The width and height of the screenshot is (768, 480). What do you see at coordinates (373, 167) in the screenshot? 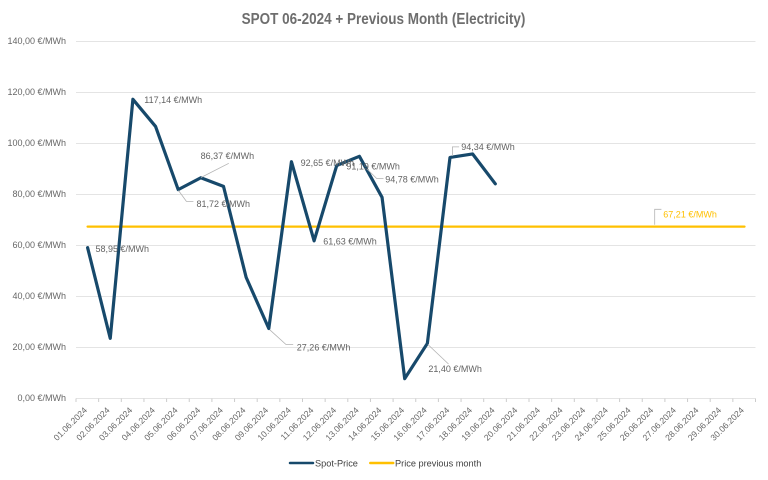
I see `svg-text: 91,19 €/MWh` at bounding box center [373, 167].